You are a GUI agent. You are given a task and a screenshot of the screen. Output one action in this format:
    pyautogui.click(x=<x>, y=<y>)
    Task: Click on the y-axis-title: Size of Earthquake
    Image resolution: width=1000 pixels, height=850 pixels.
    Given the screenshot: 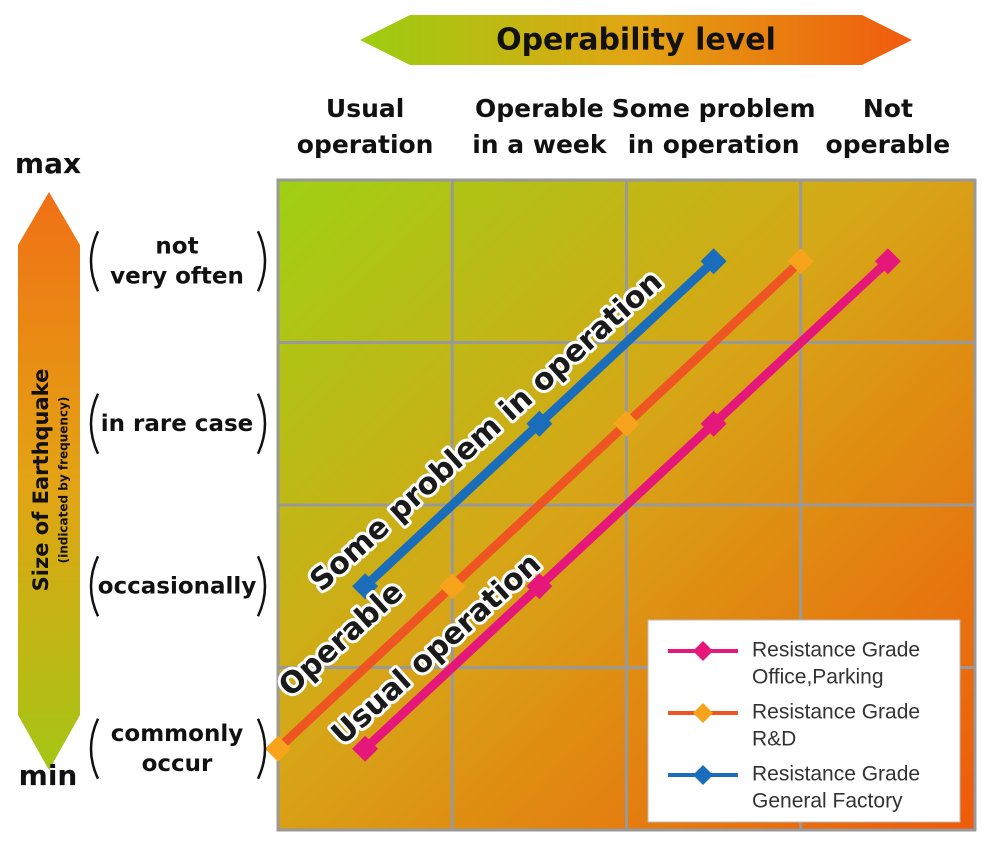 What is the action you would take?
    pyautogui.click(x=41, y=480)
    